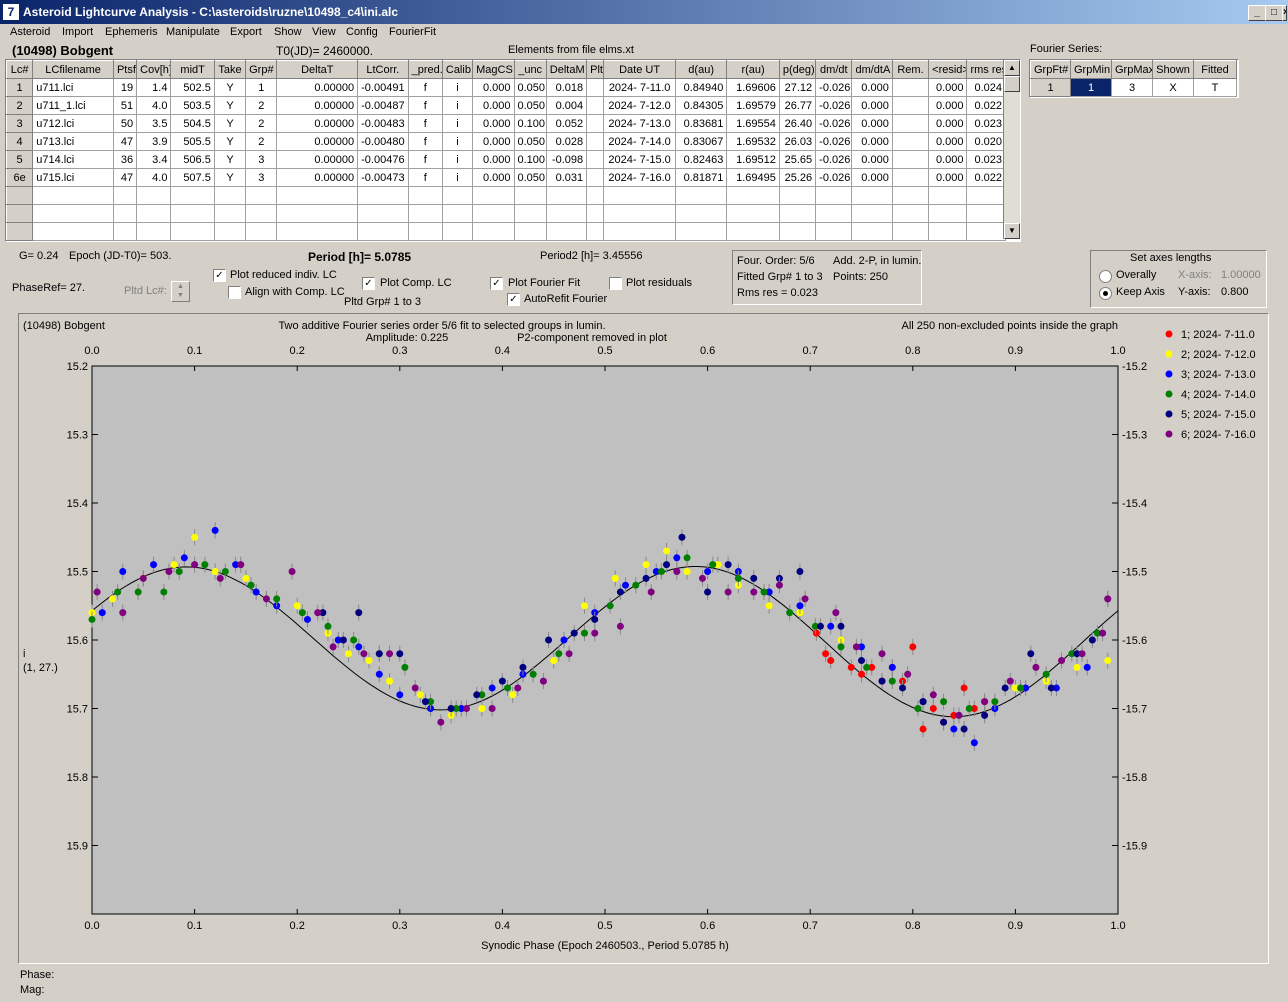  Describe the element at coordinates (154, 141) in the screenshot. I see `lc-cell: 3.9` at that location.